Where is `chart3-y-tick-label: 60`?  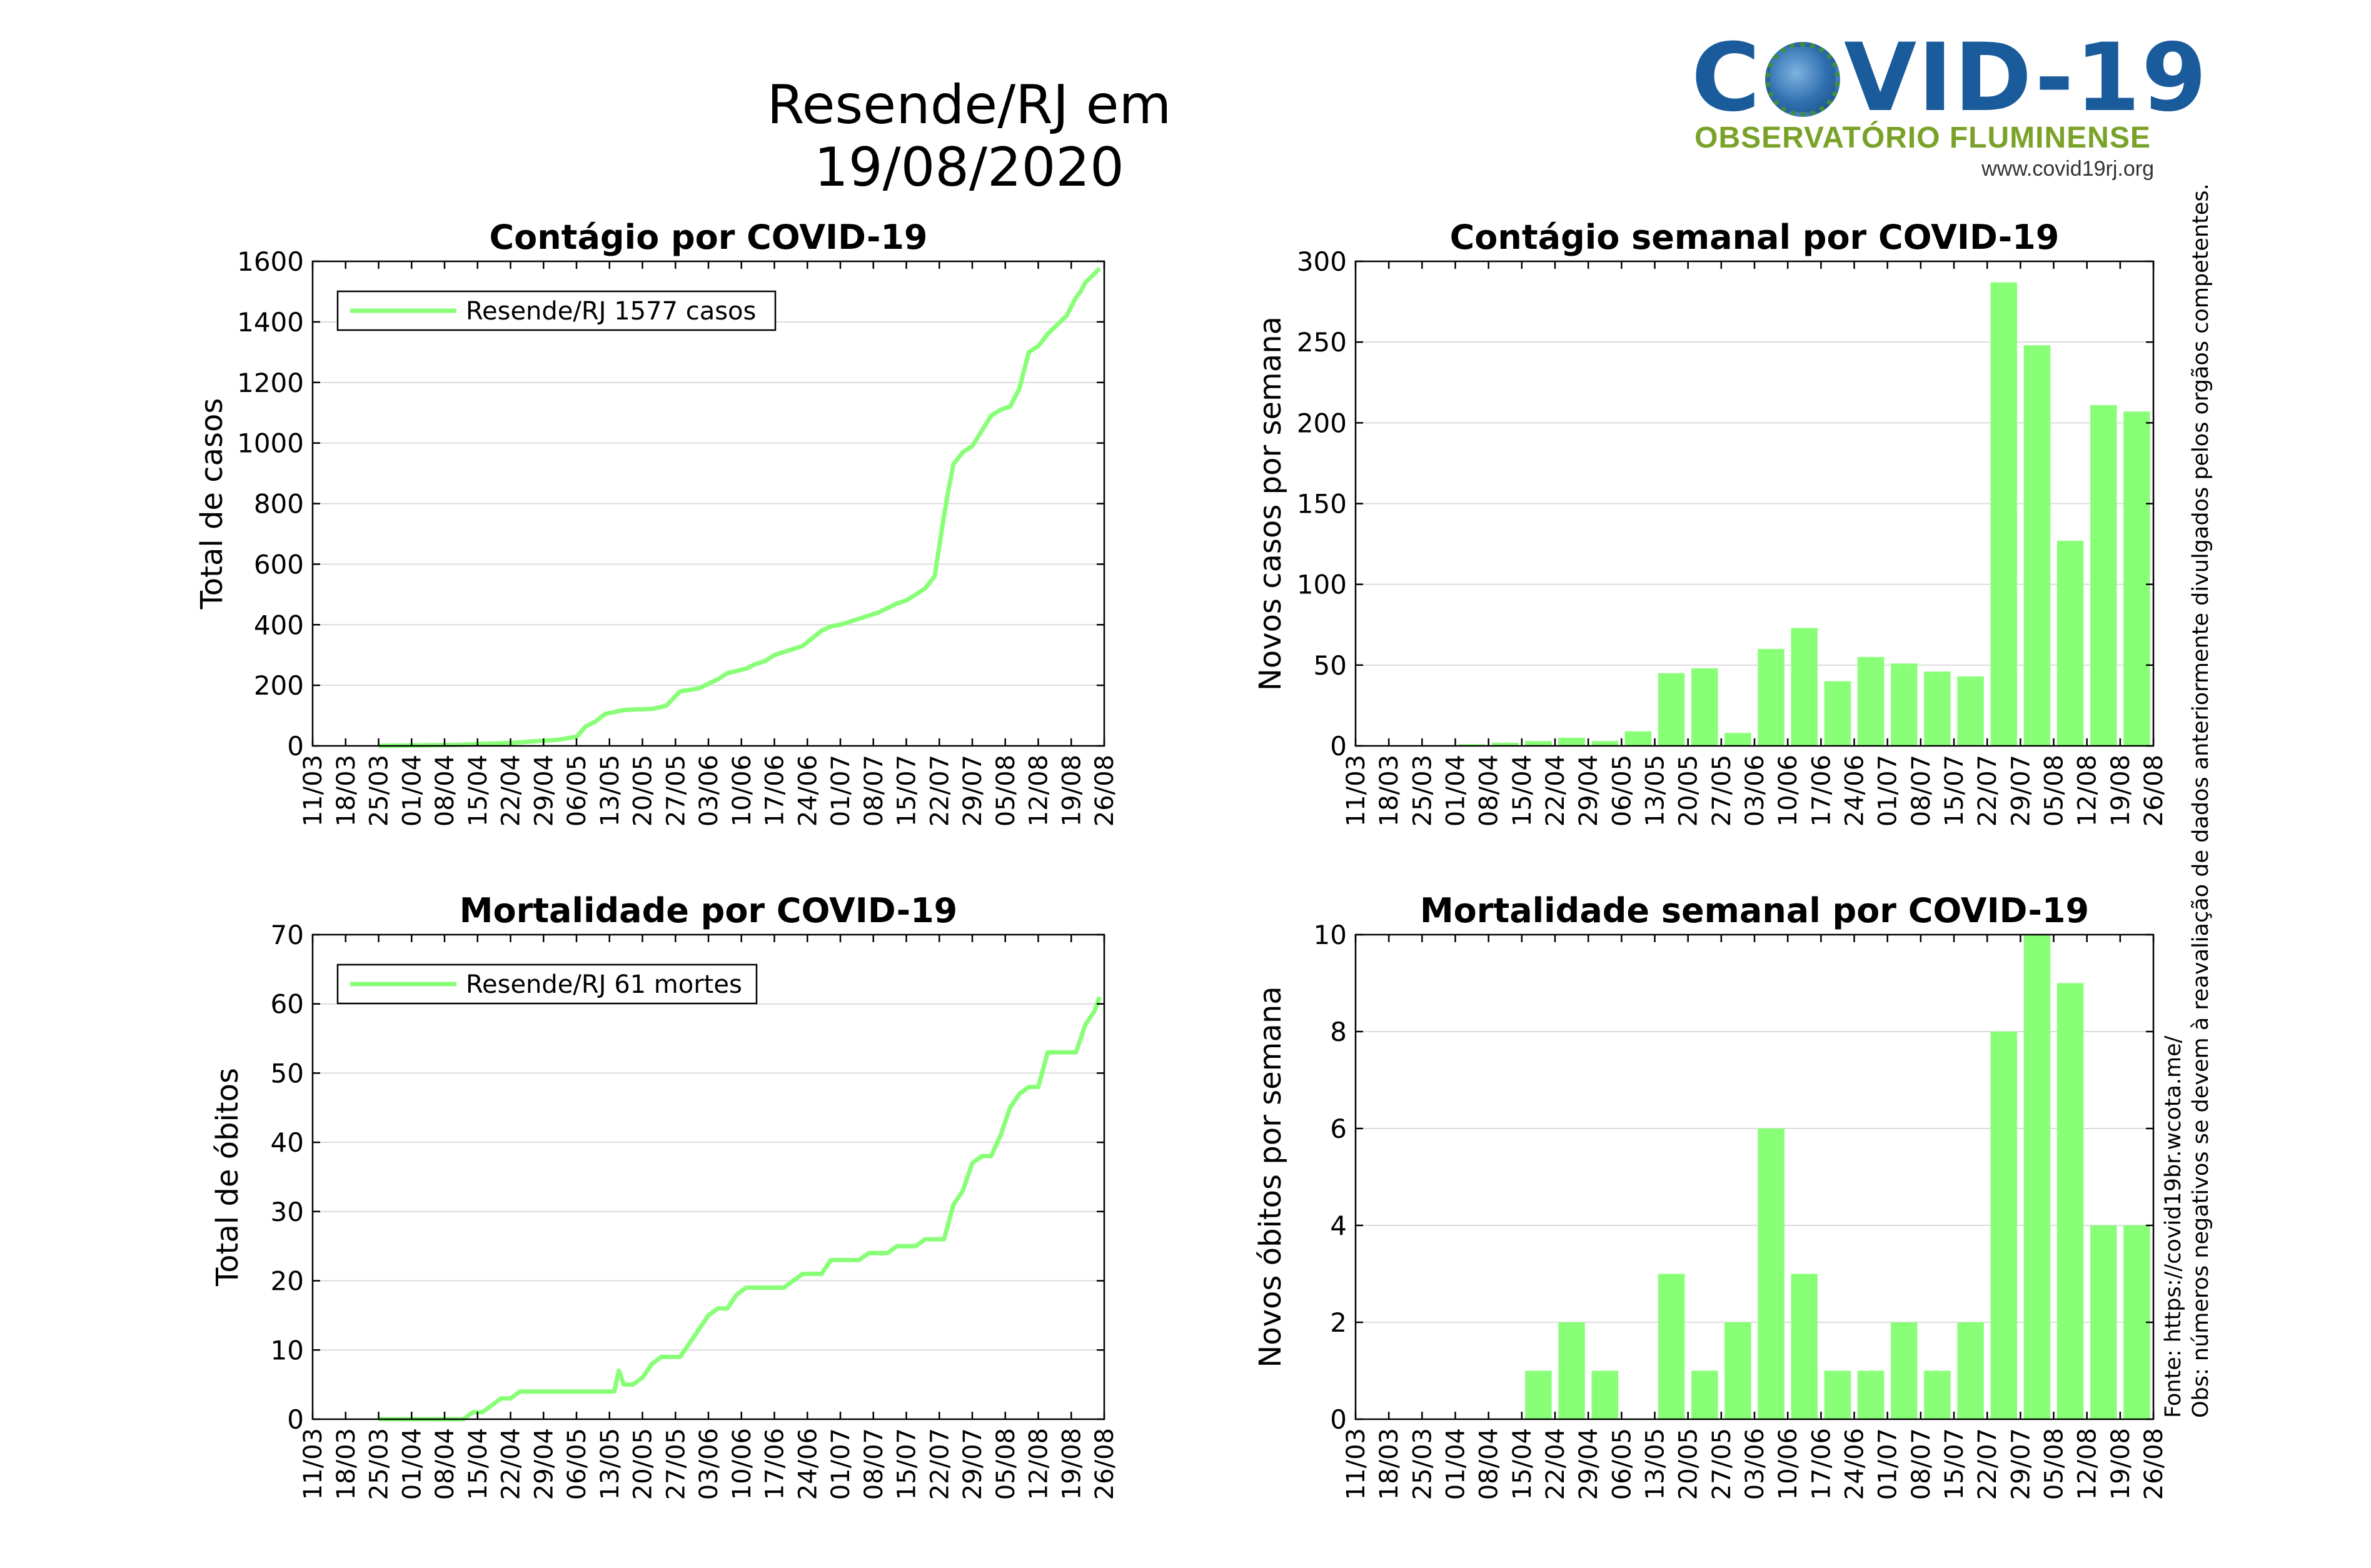 chart3-y-tick-label: 60 is located at coordinates (288, 1004).